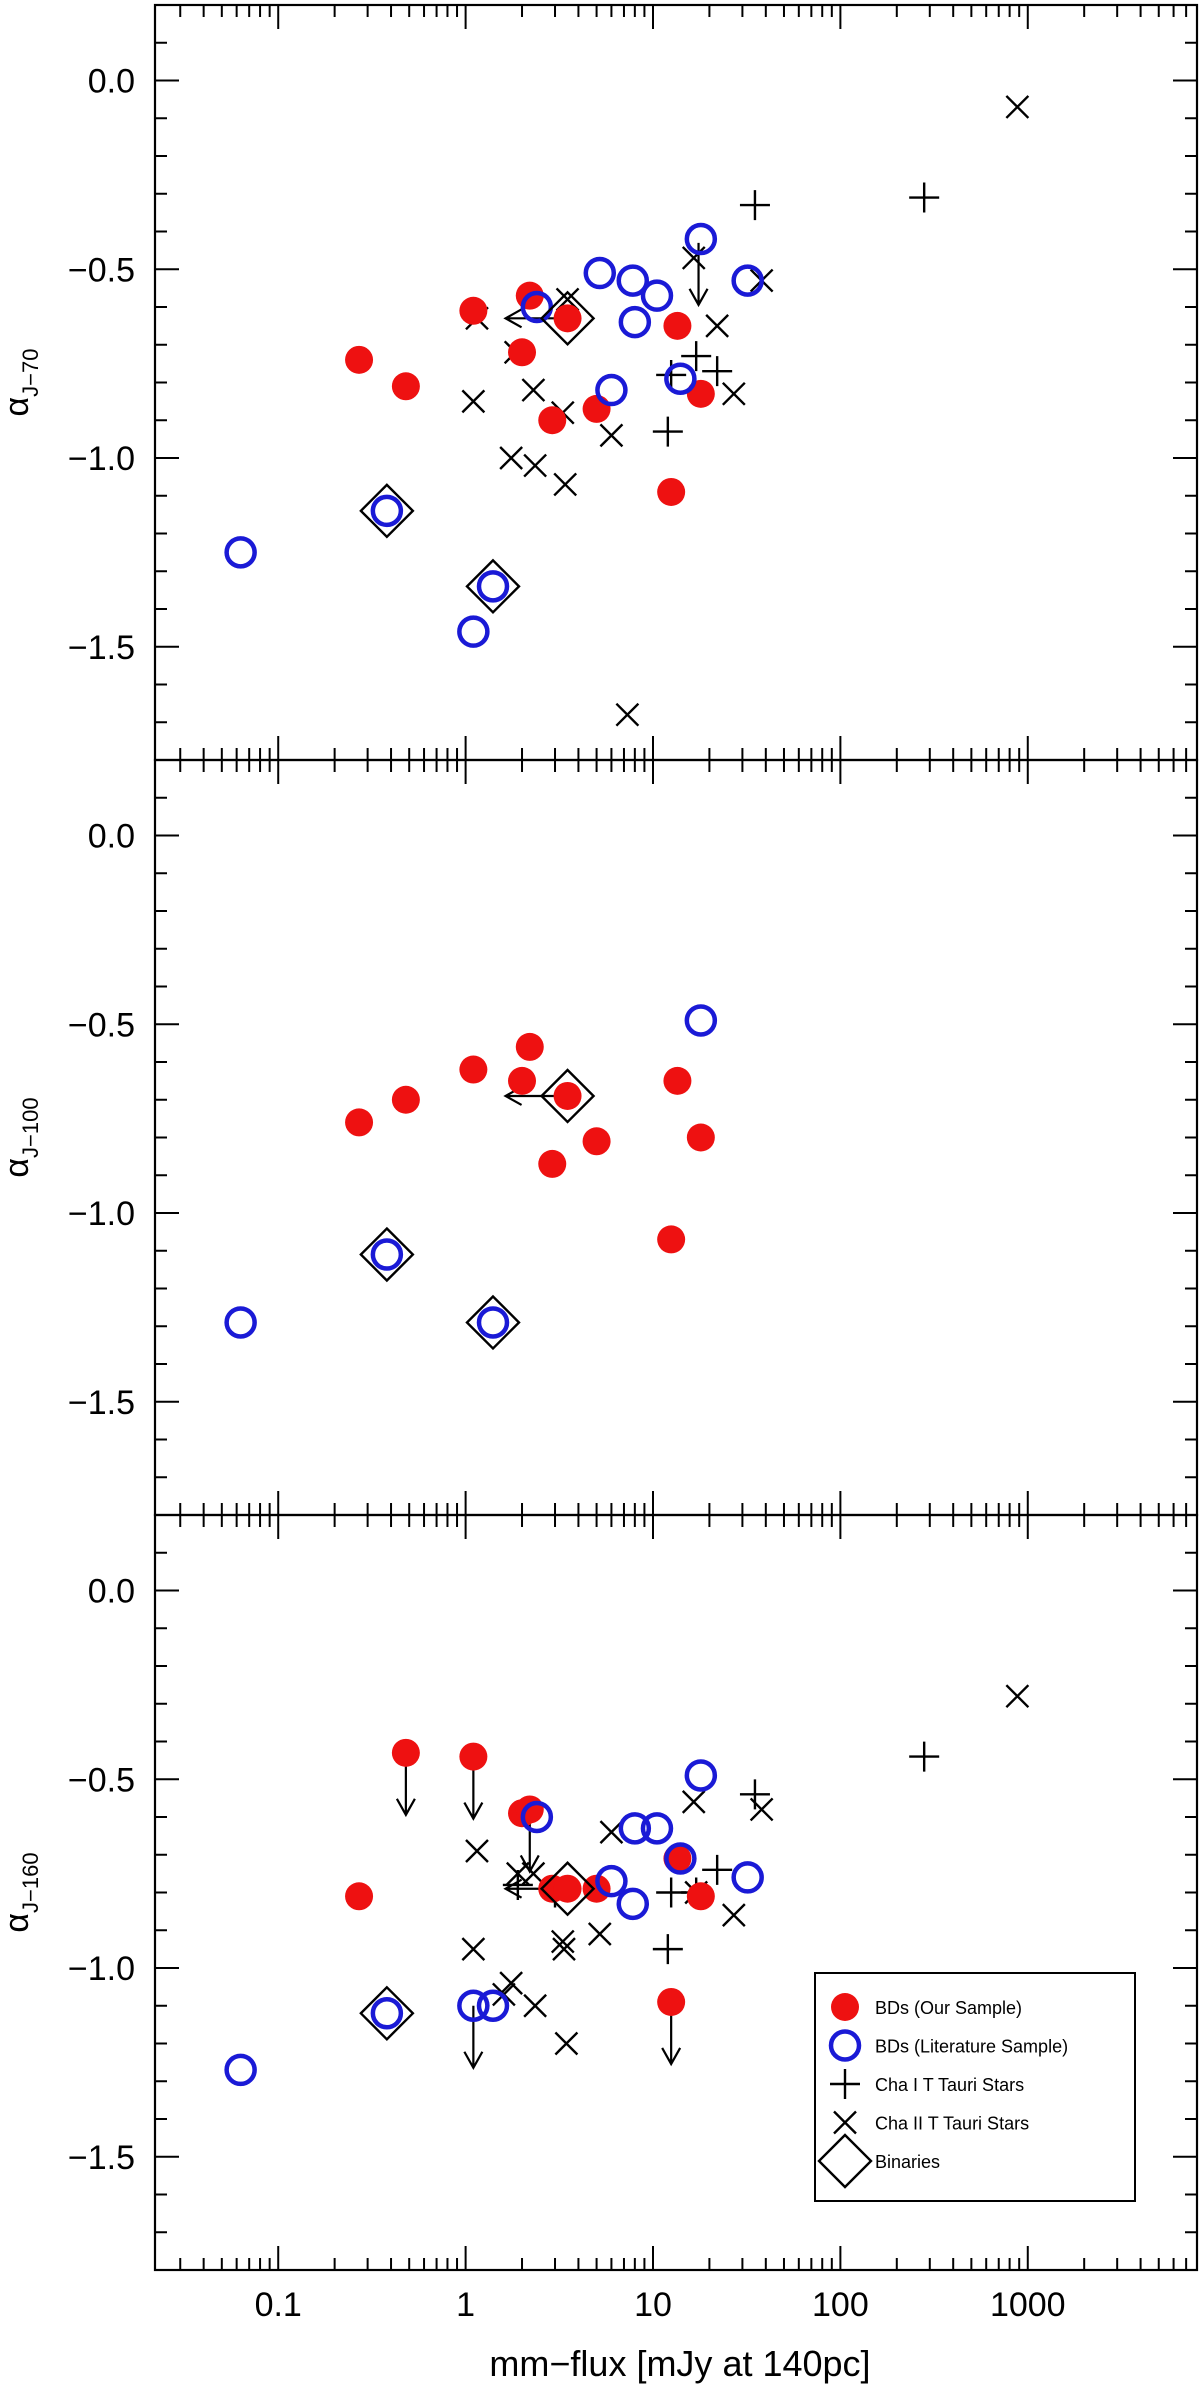 The width and height of the screenshot is (1200, 2386). I want to click on y-axis-label: αJ−70, so click(21, 383).